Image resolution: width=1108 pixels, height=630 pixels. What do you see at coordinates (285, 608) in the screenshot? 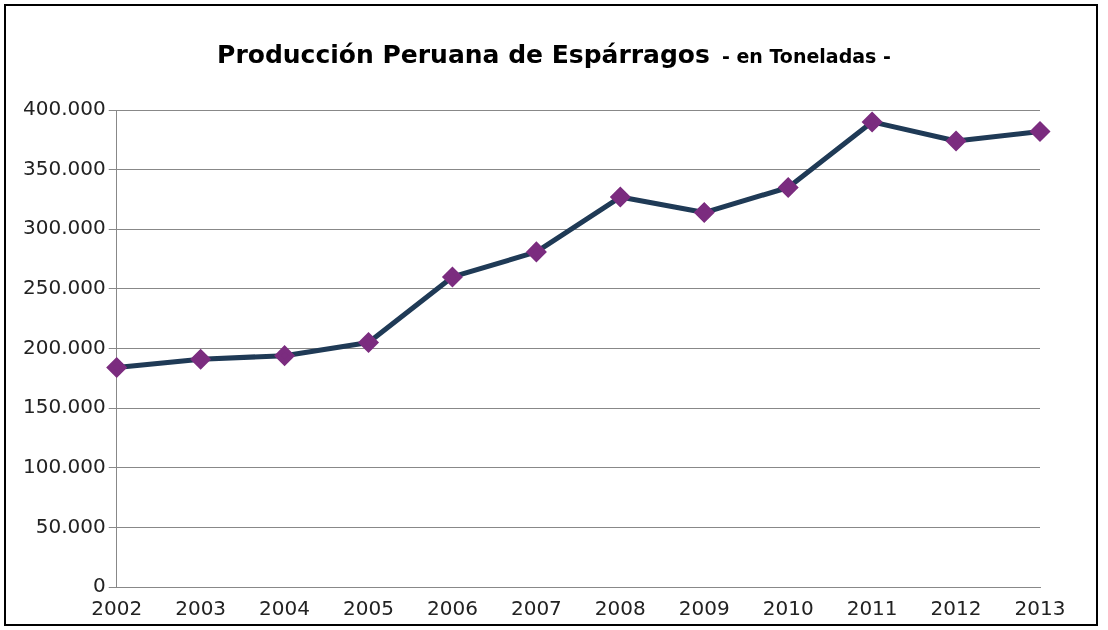
I see `x-tick-label: 2004` at bounding box center [285, 608].